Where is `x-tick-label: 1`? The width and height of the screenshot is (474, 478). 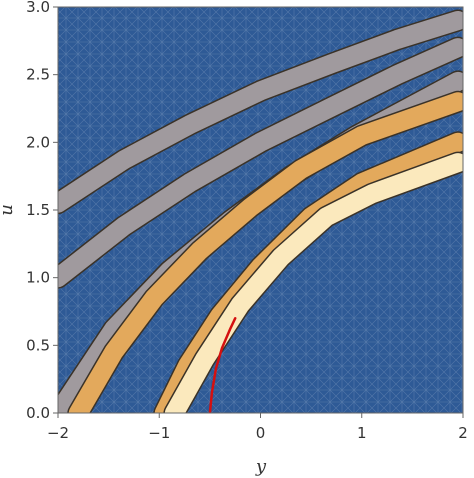
x-tick-label: 1 is located at coordinates (362, 433).